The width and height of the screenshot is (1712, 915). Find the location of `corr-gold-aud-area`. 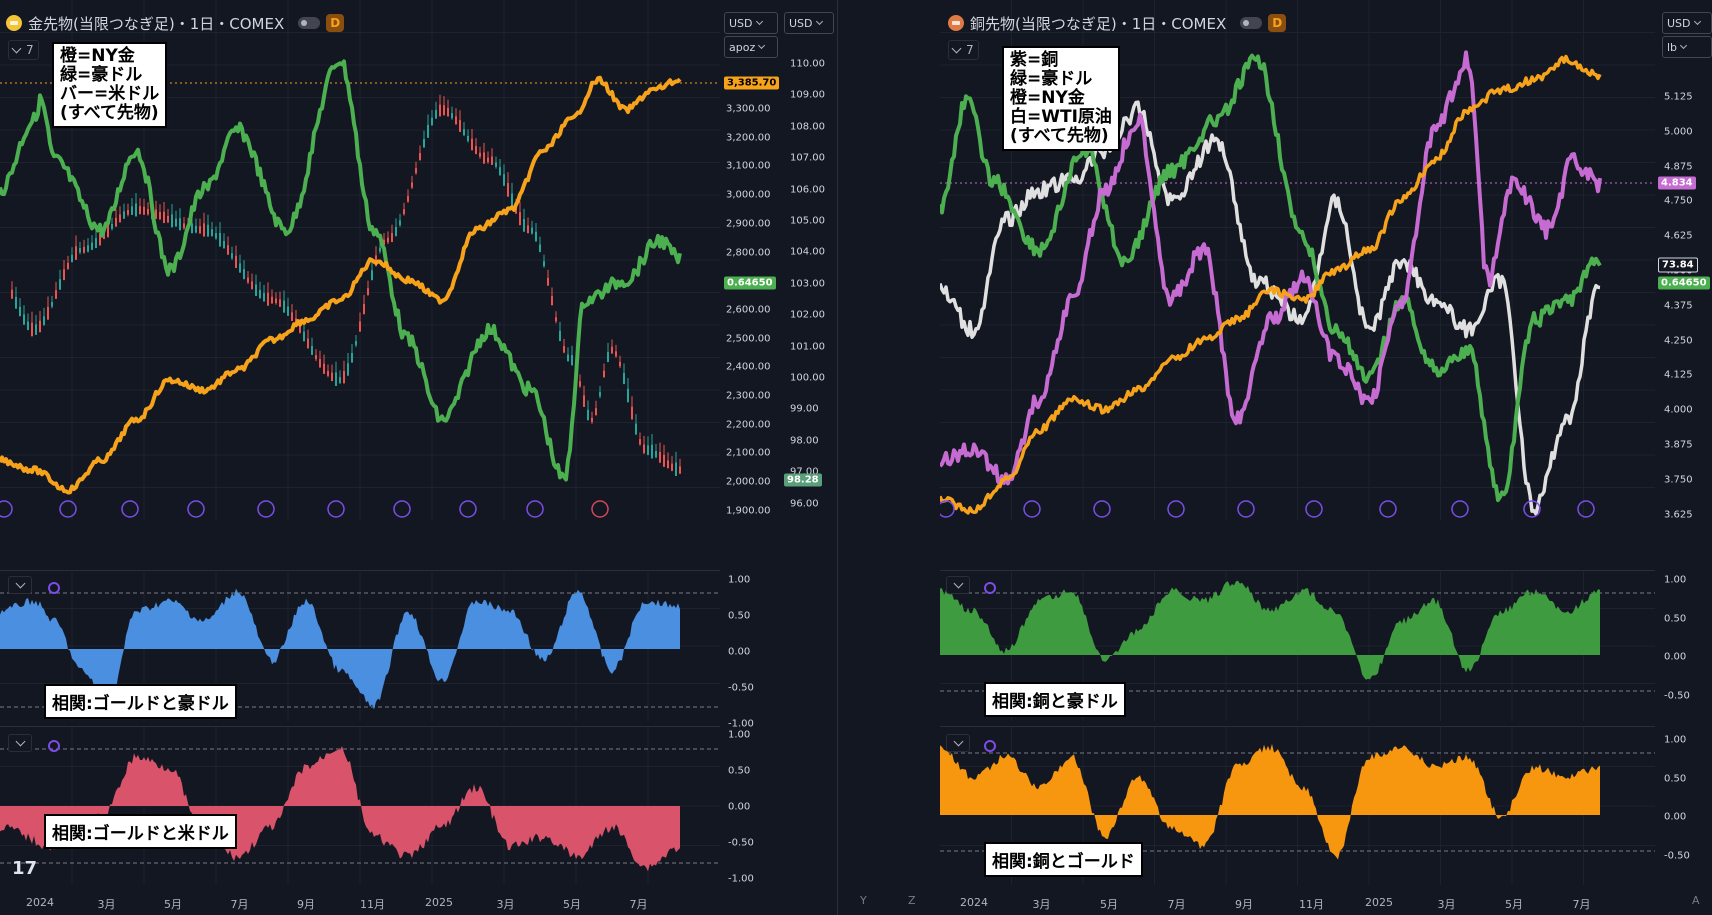

corr-gold-aud-area is located at coordinates (340, 649).